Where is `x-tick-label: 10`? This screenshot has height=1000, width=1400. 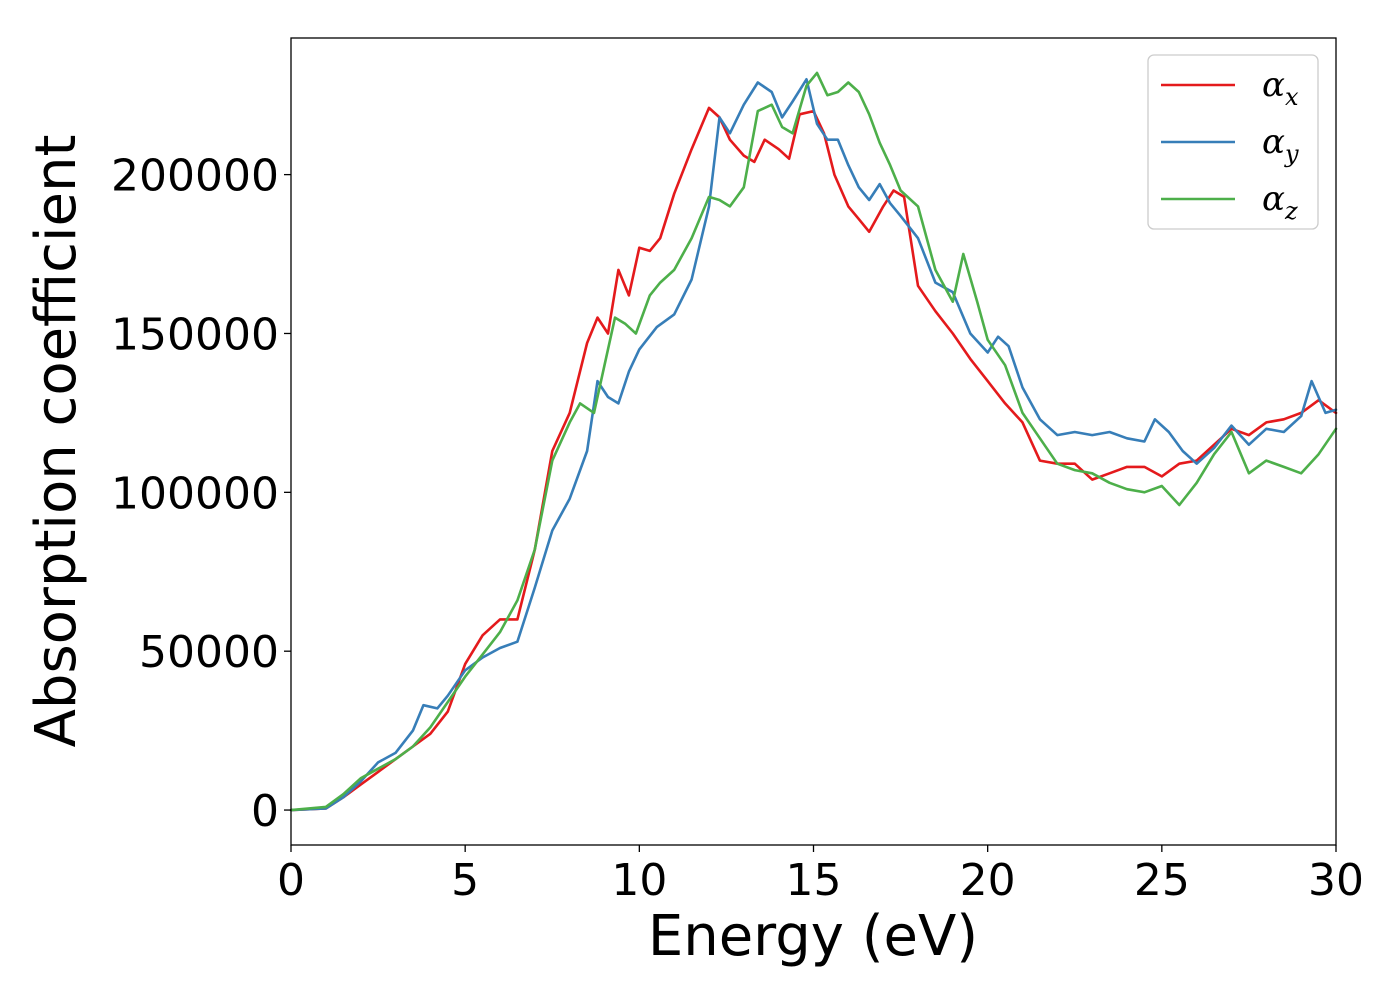 x-tick-label: 10 is located at coordinates (639, 880).